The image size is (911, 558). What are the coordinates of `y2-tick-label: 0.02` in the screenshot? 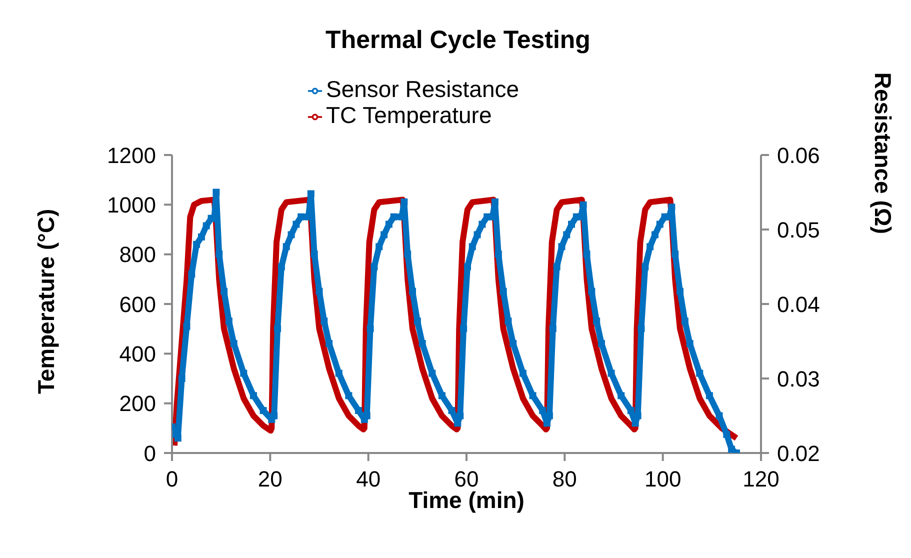 It's located at (798, 453).